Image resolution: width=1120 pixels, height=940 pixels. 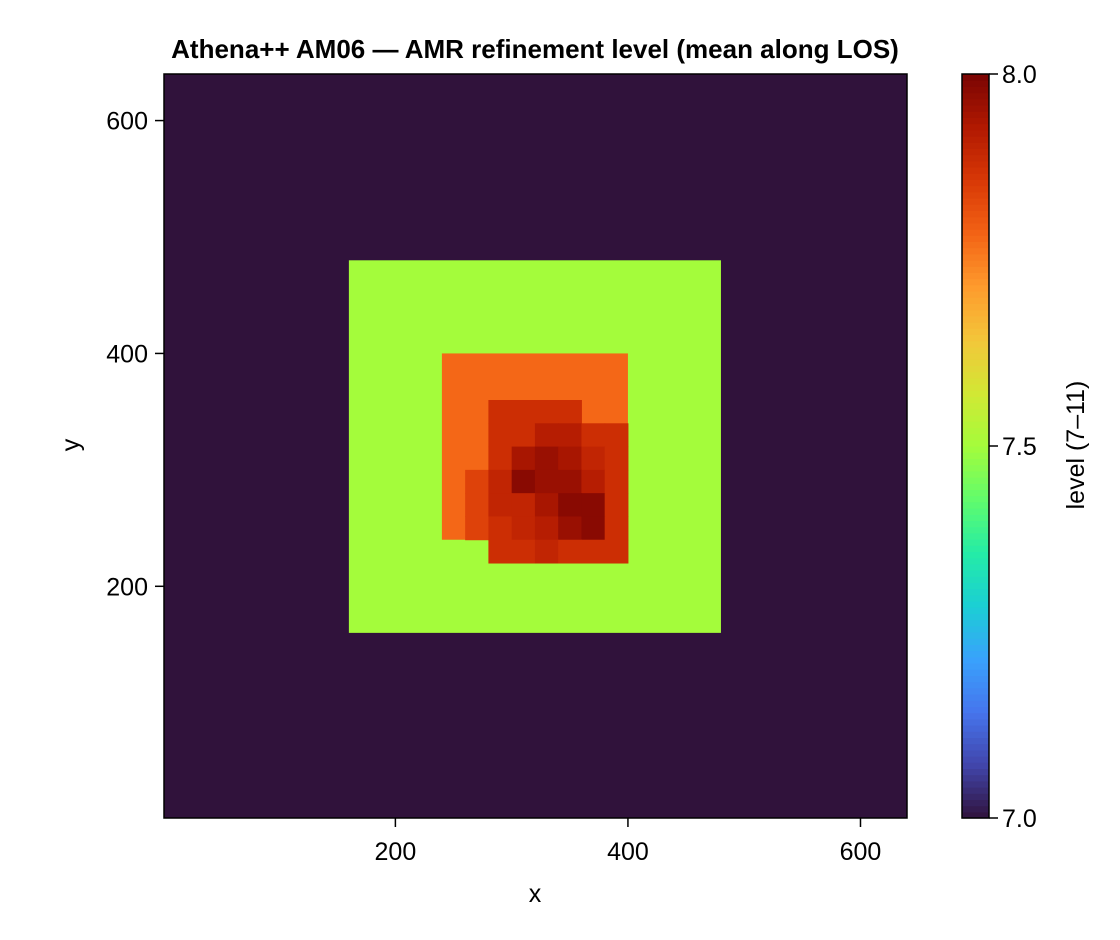 What do you see at coordinates (127, 354) in the screenshot?
I see `y-tick-label: 400` at bounding box center [127, 354].